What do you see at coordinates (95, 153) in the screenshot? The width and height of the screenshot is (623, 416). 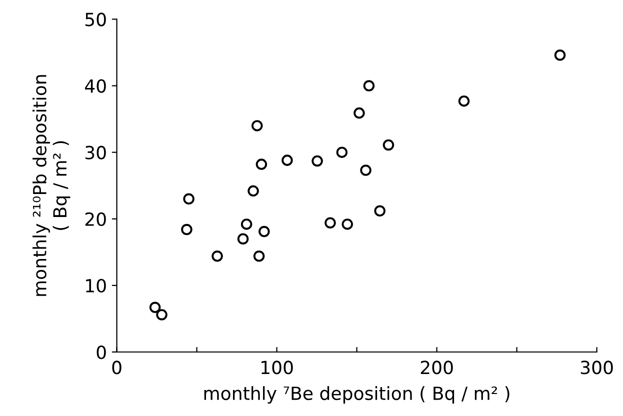 I see `y-tick-label: 30` at bounding box center [95, 153].